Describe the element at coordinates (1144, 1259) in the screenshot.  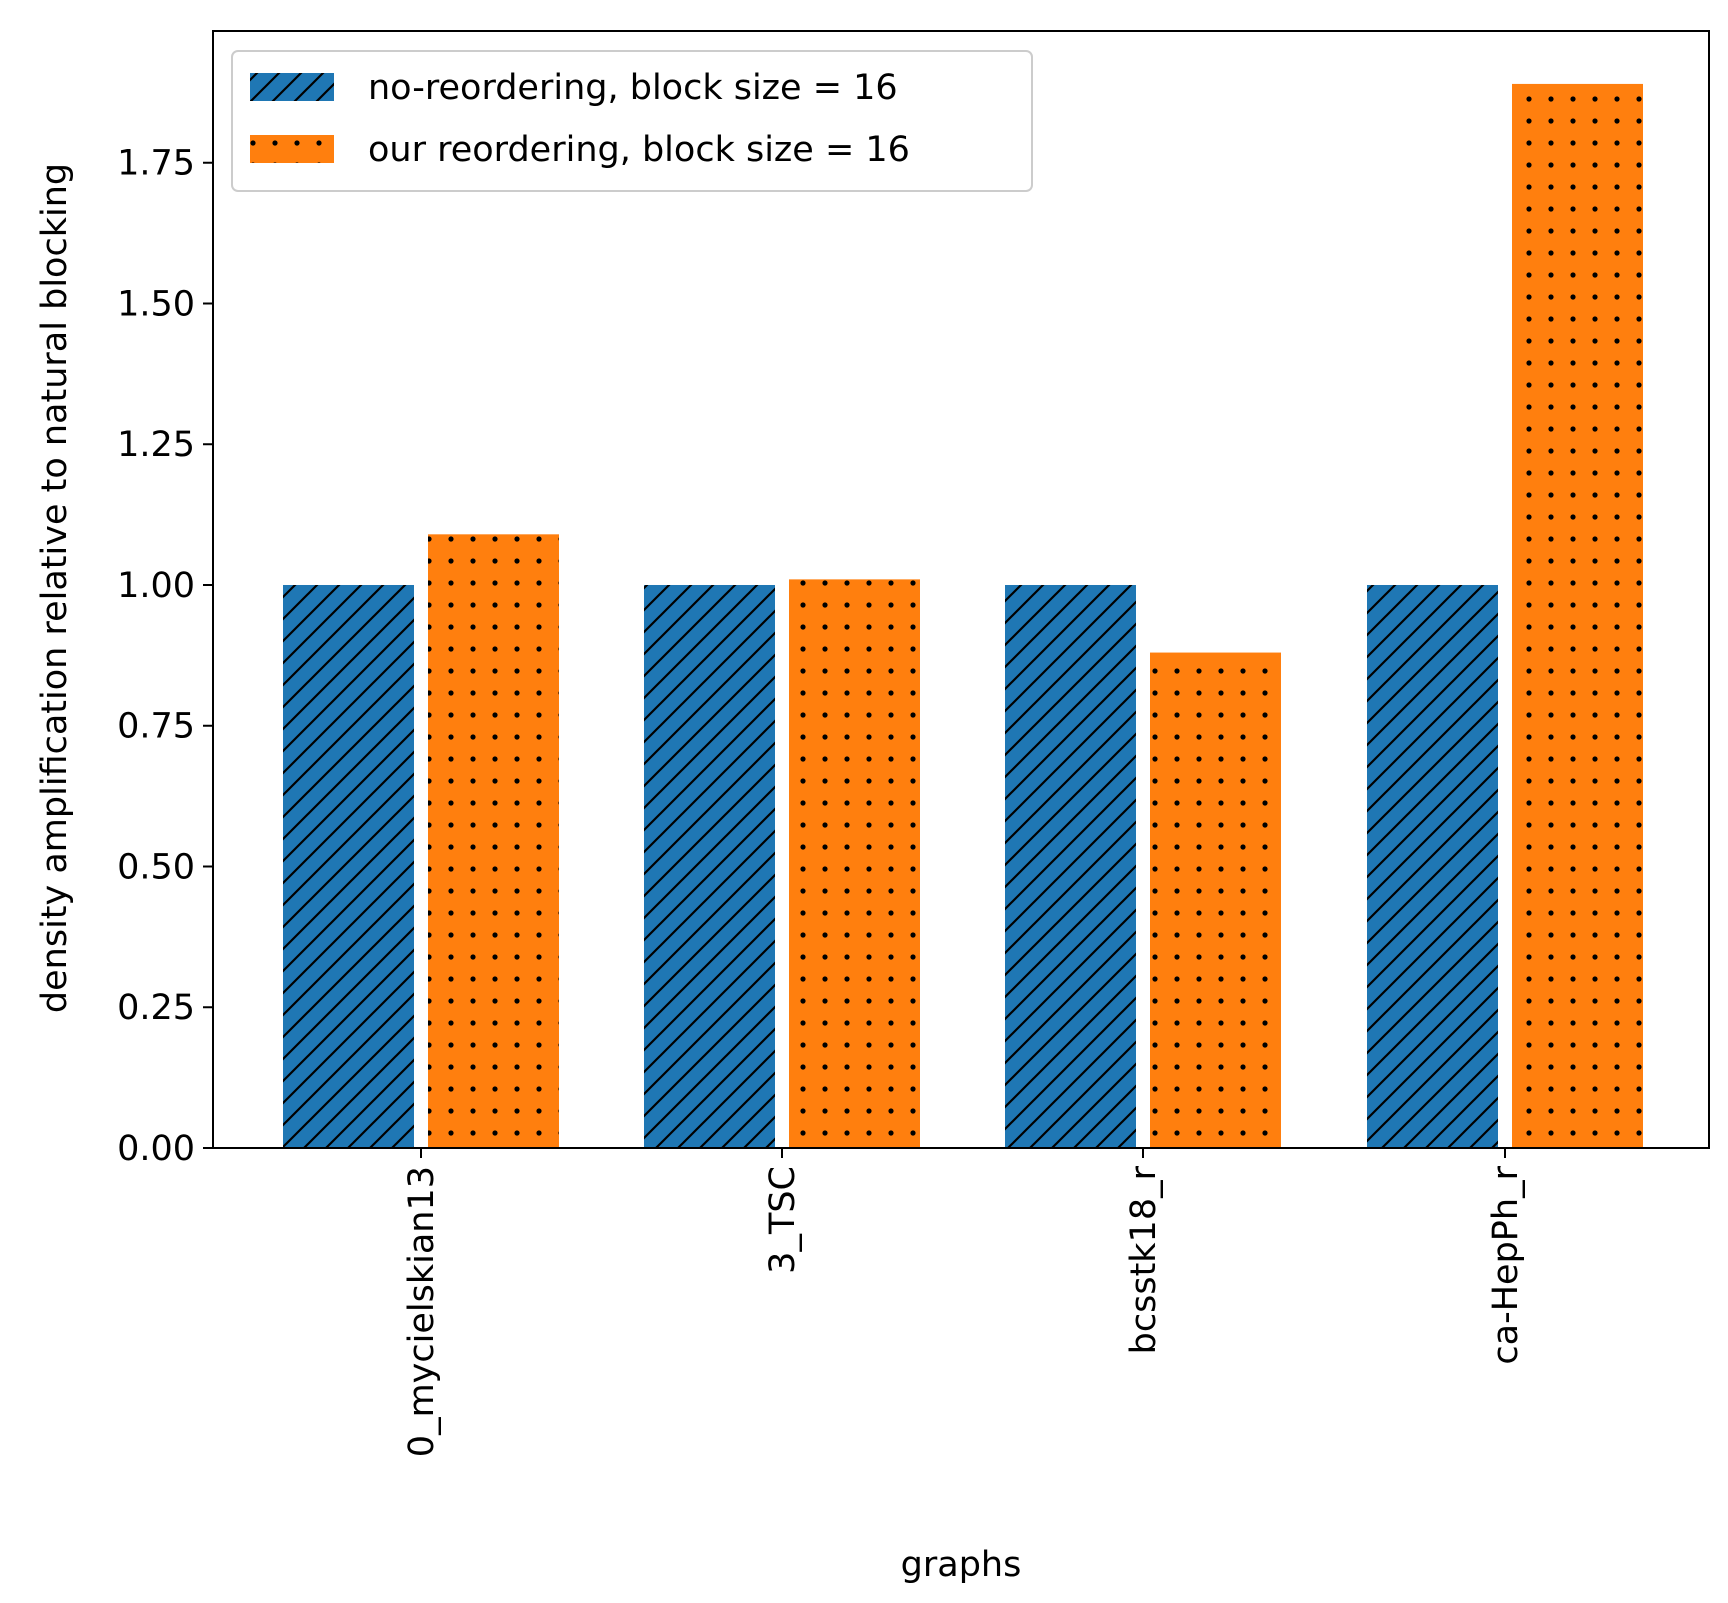
I see `x-tick-label: bcsstk18_r` at that location.